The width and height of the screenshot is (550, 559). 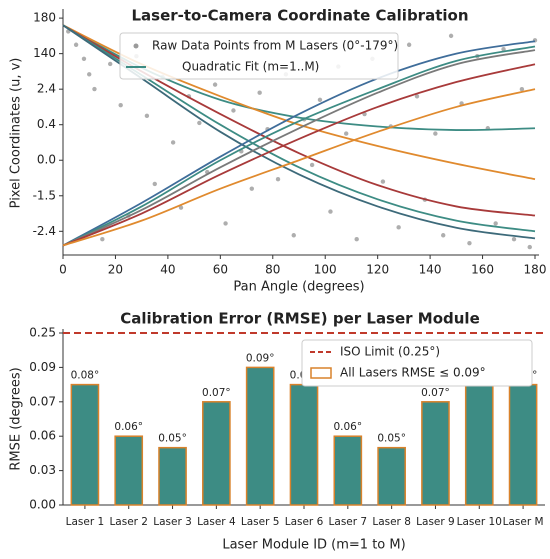 What do you see at coordinates (172, 522) in the screenshot?
I see `x-tick-label: Laser 3` at bounding box center [172, 522].